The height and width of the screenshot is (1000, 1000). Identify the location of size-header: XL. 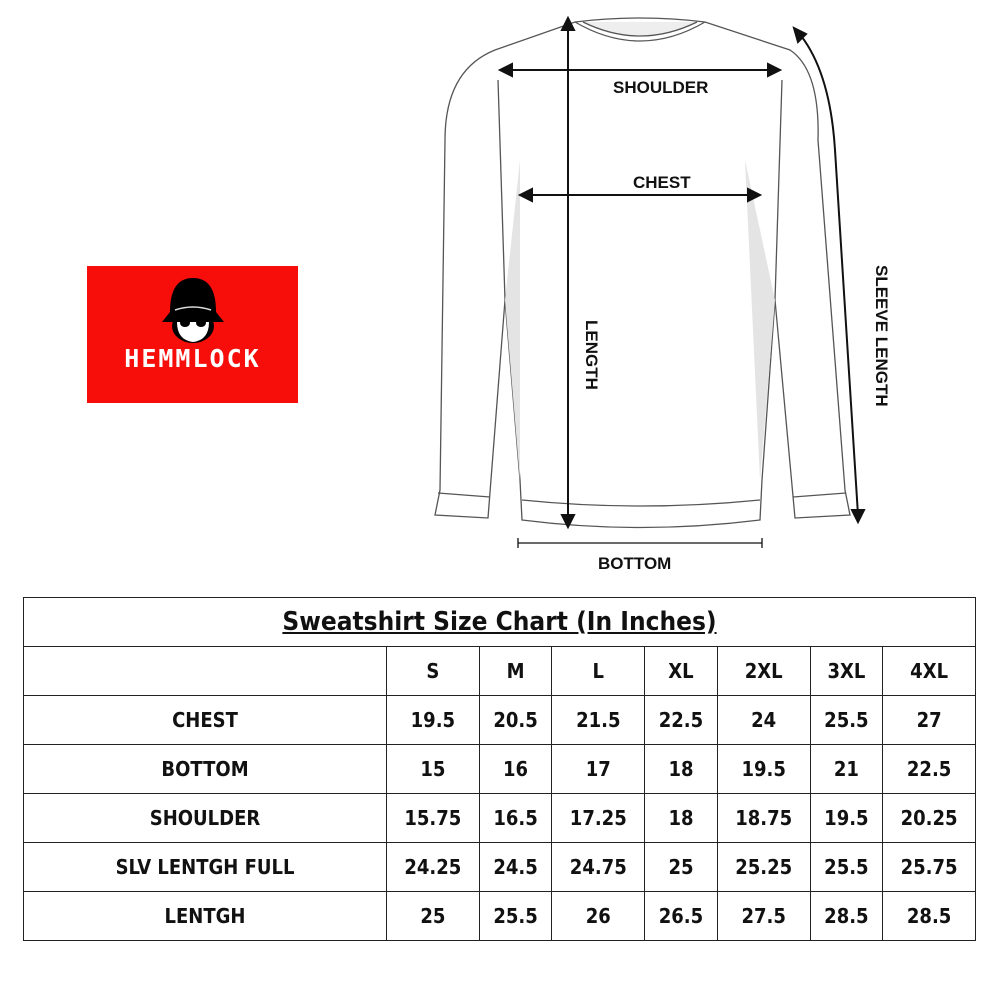
(681, 671).